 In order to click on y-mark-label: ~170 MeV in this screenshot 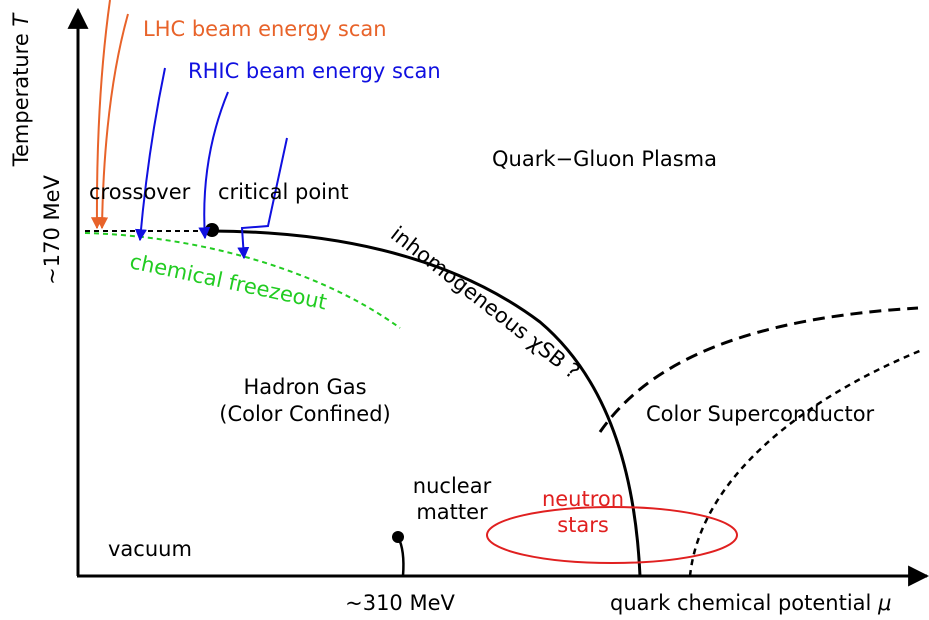, I will do `click(52, 229)`.